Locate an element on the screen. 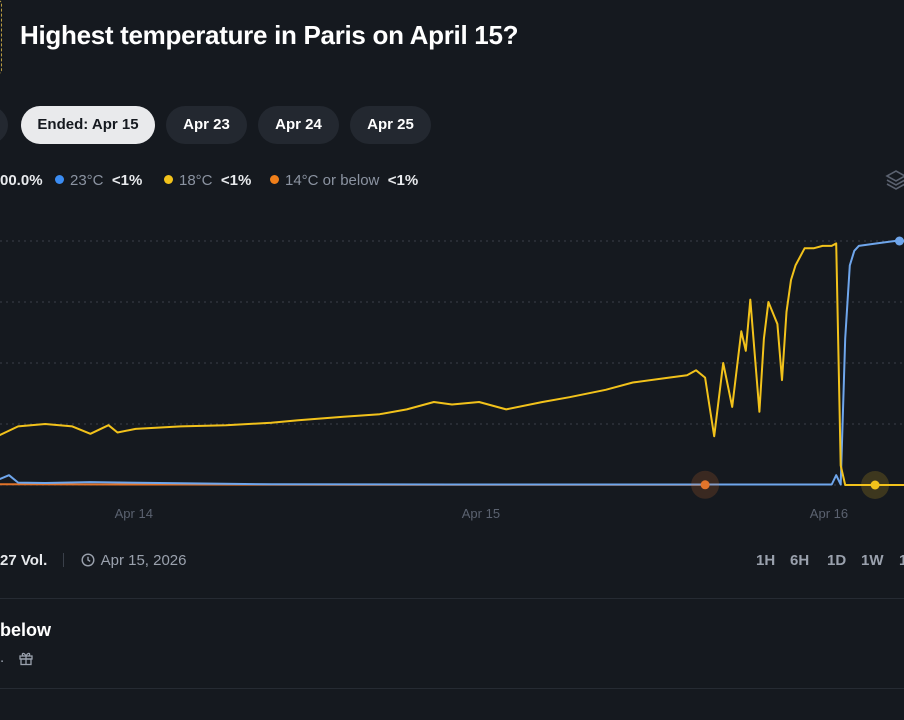  end-date: Apr 15, 2026 is located at coordinates (143, 560).